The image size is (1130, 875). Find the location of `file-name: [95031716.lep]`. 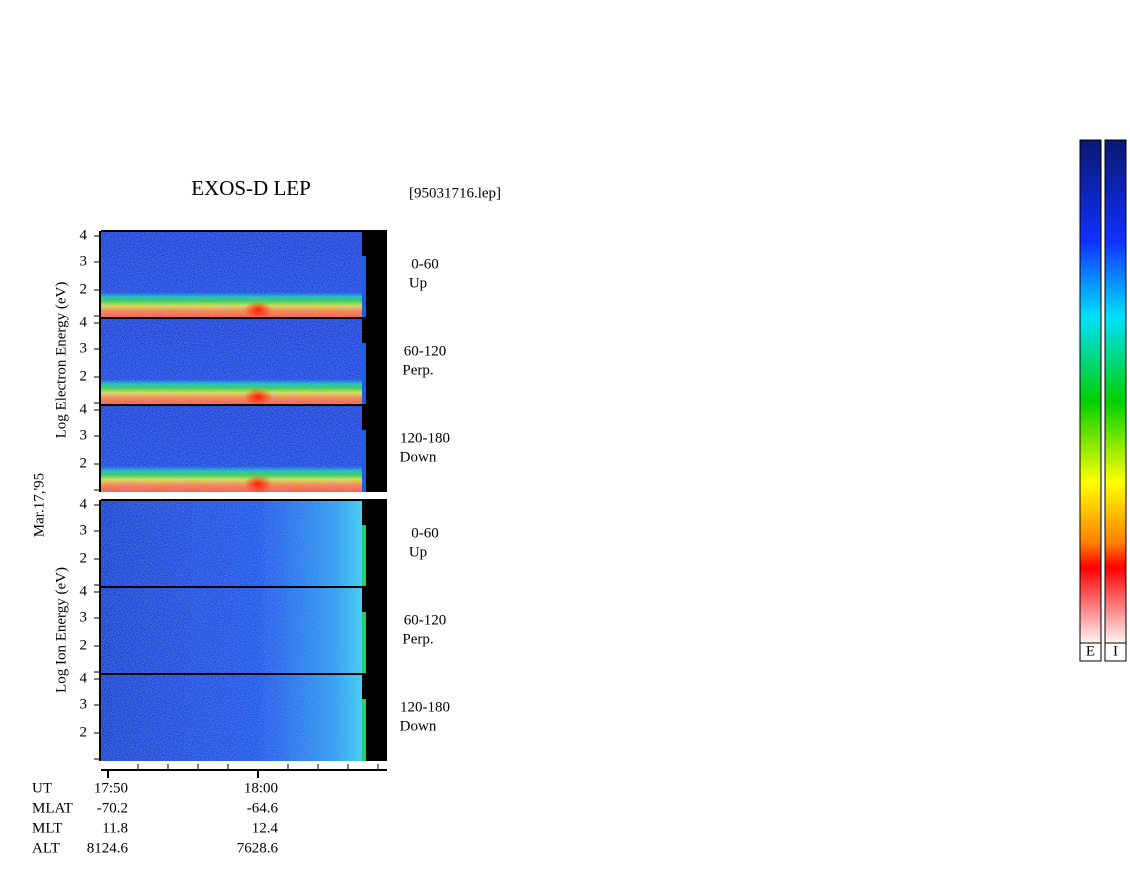

file-name: [95031716.lep] is located at coordinates (455, 193).